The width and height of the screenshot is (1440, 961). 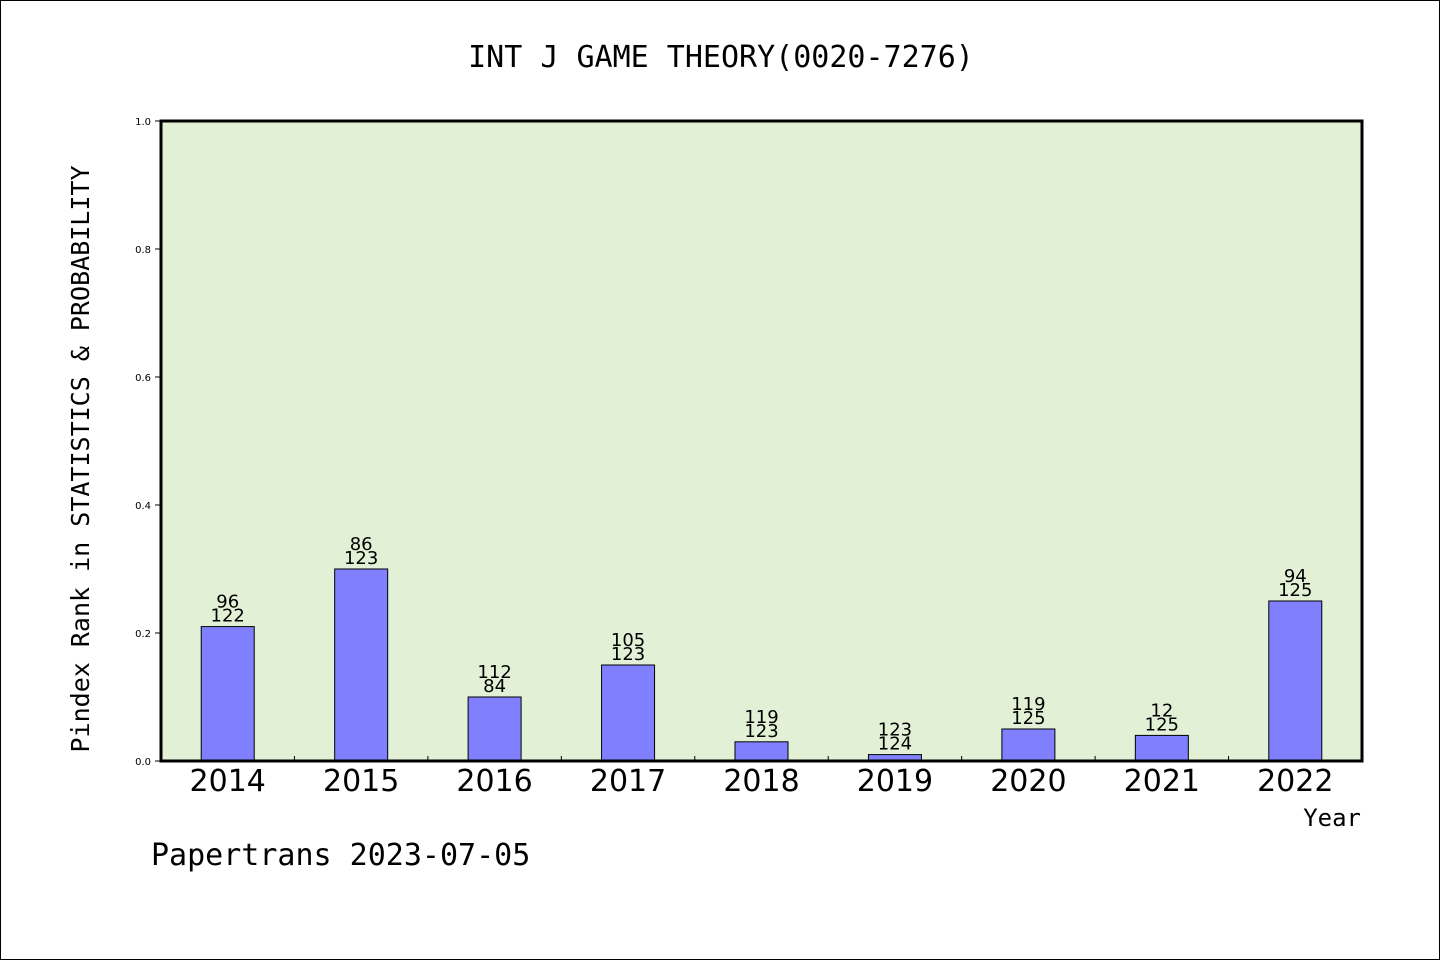 What do you see at coordinates (1161, 748) in the screenshot?
I see `bar-2021` at bounding box center [1161, 748].